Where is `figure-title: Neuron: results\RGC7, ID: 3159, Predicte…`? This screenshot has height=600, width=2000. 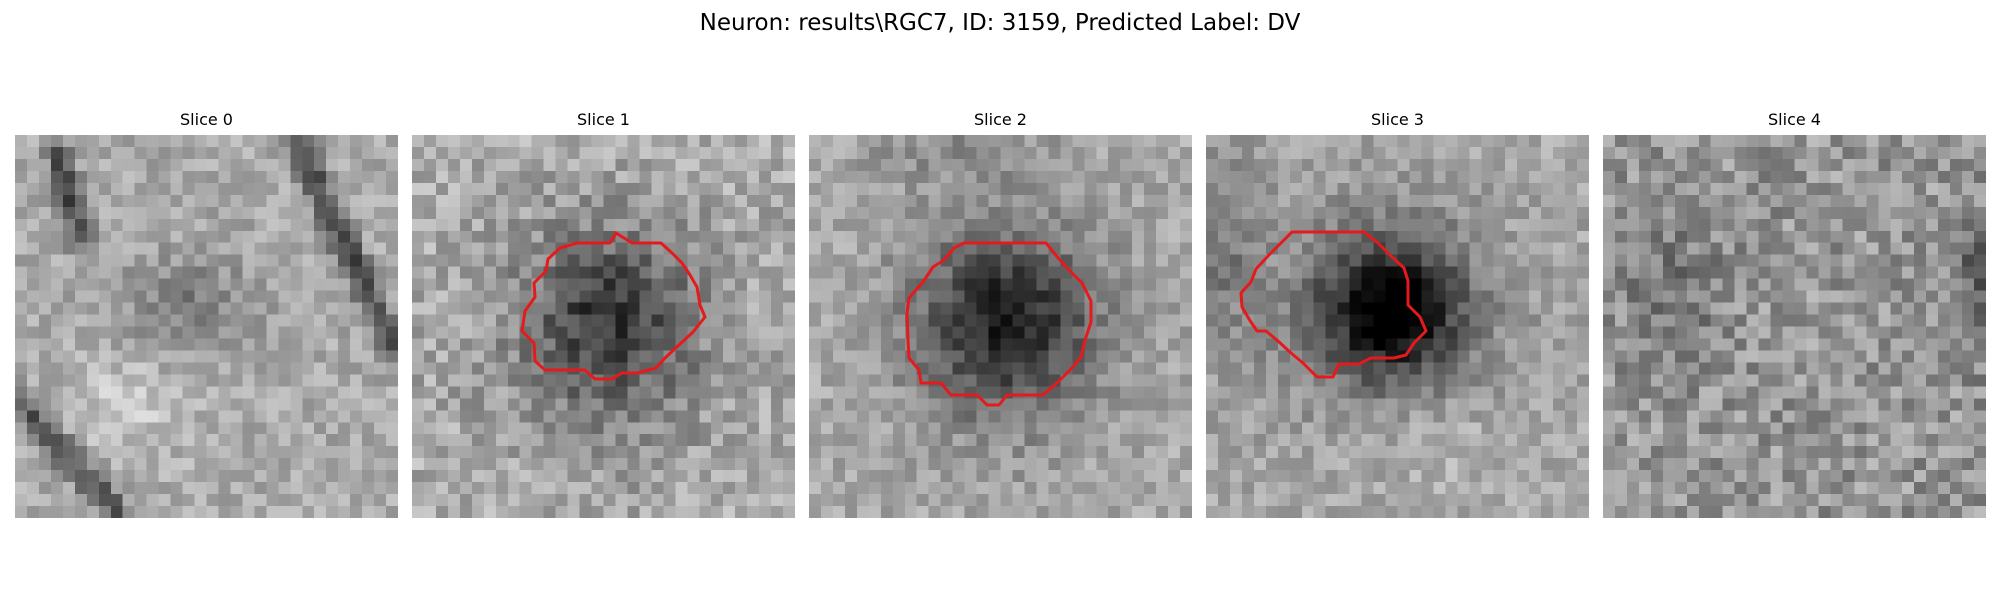 figure-title: Neuron: results\RGC7, ID: 3159, Predicte… is located at coordinates (1000, 23).